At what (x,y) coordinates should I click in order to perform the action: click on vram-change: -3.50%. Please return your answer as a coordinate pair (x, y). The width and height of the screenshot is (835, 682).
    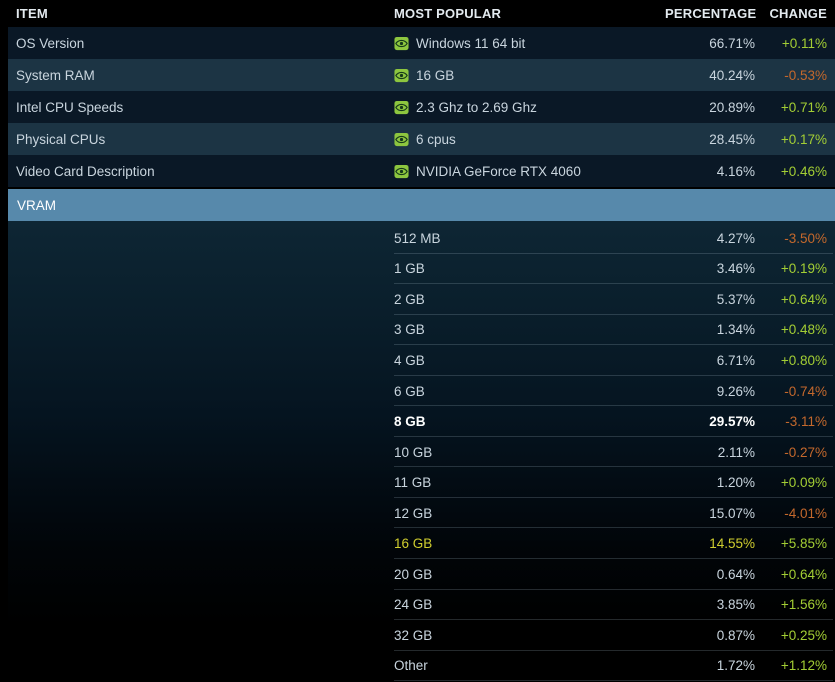
    Looking at the image, I should click on (805, 238).